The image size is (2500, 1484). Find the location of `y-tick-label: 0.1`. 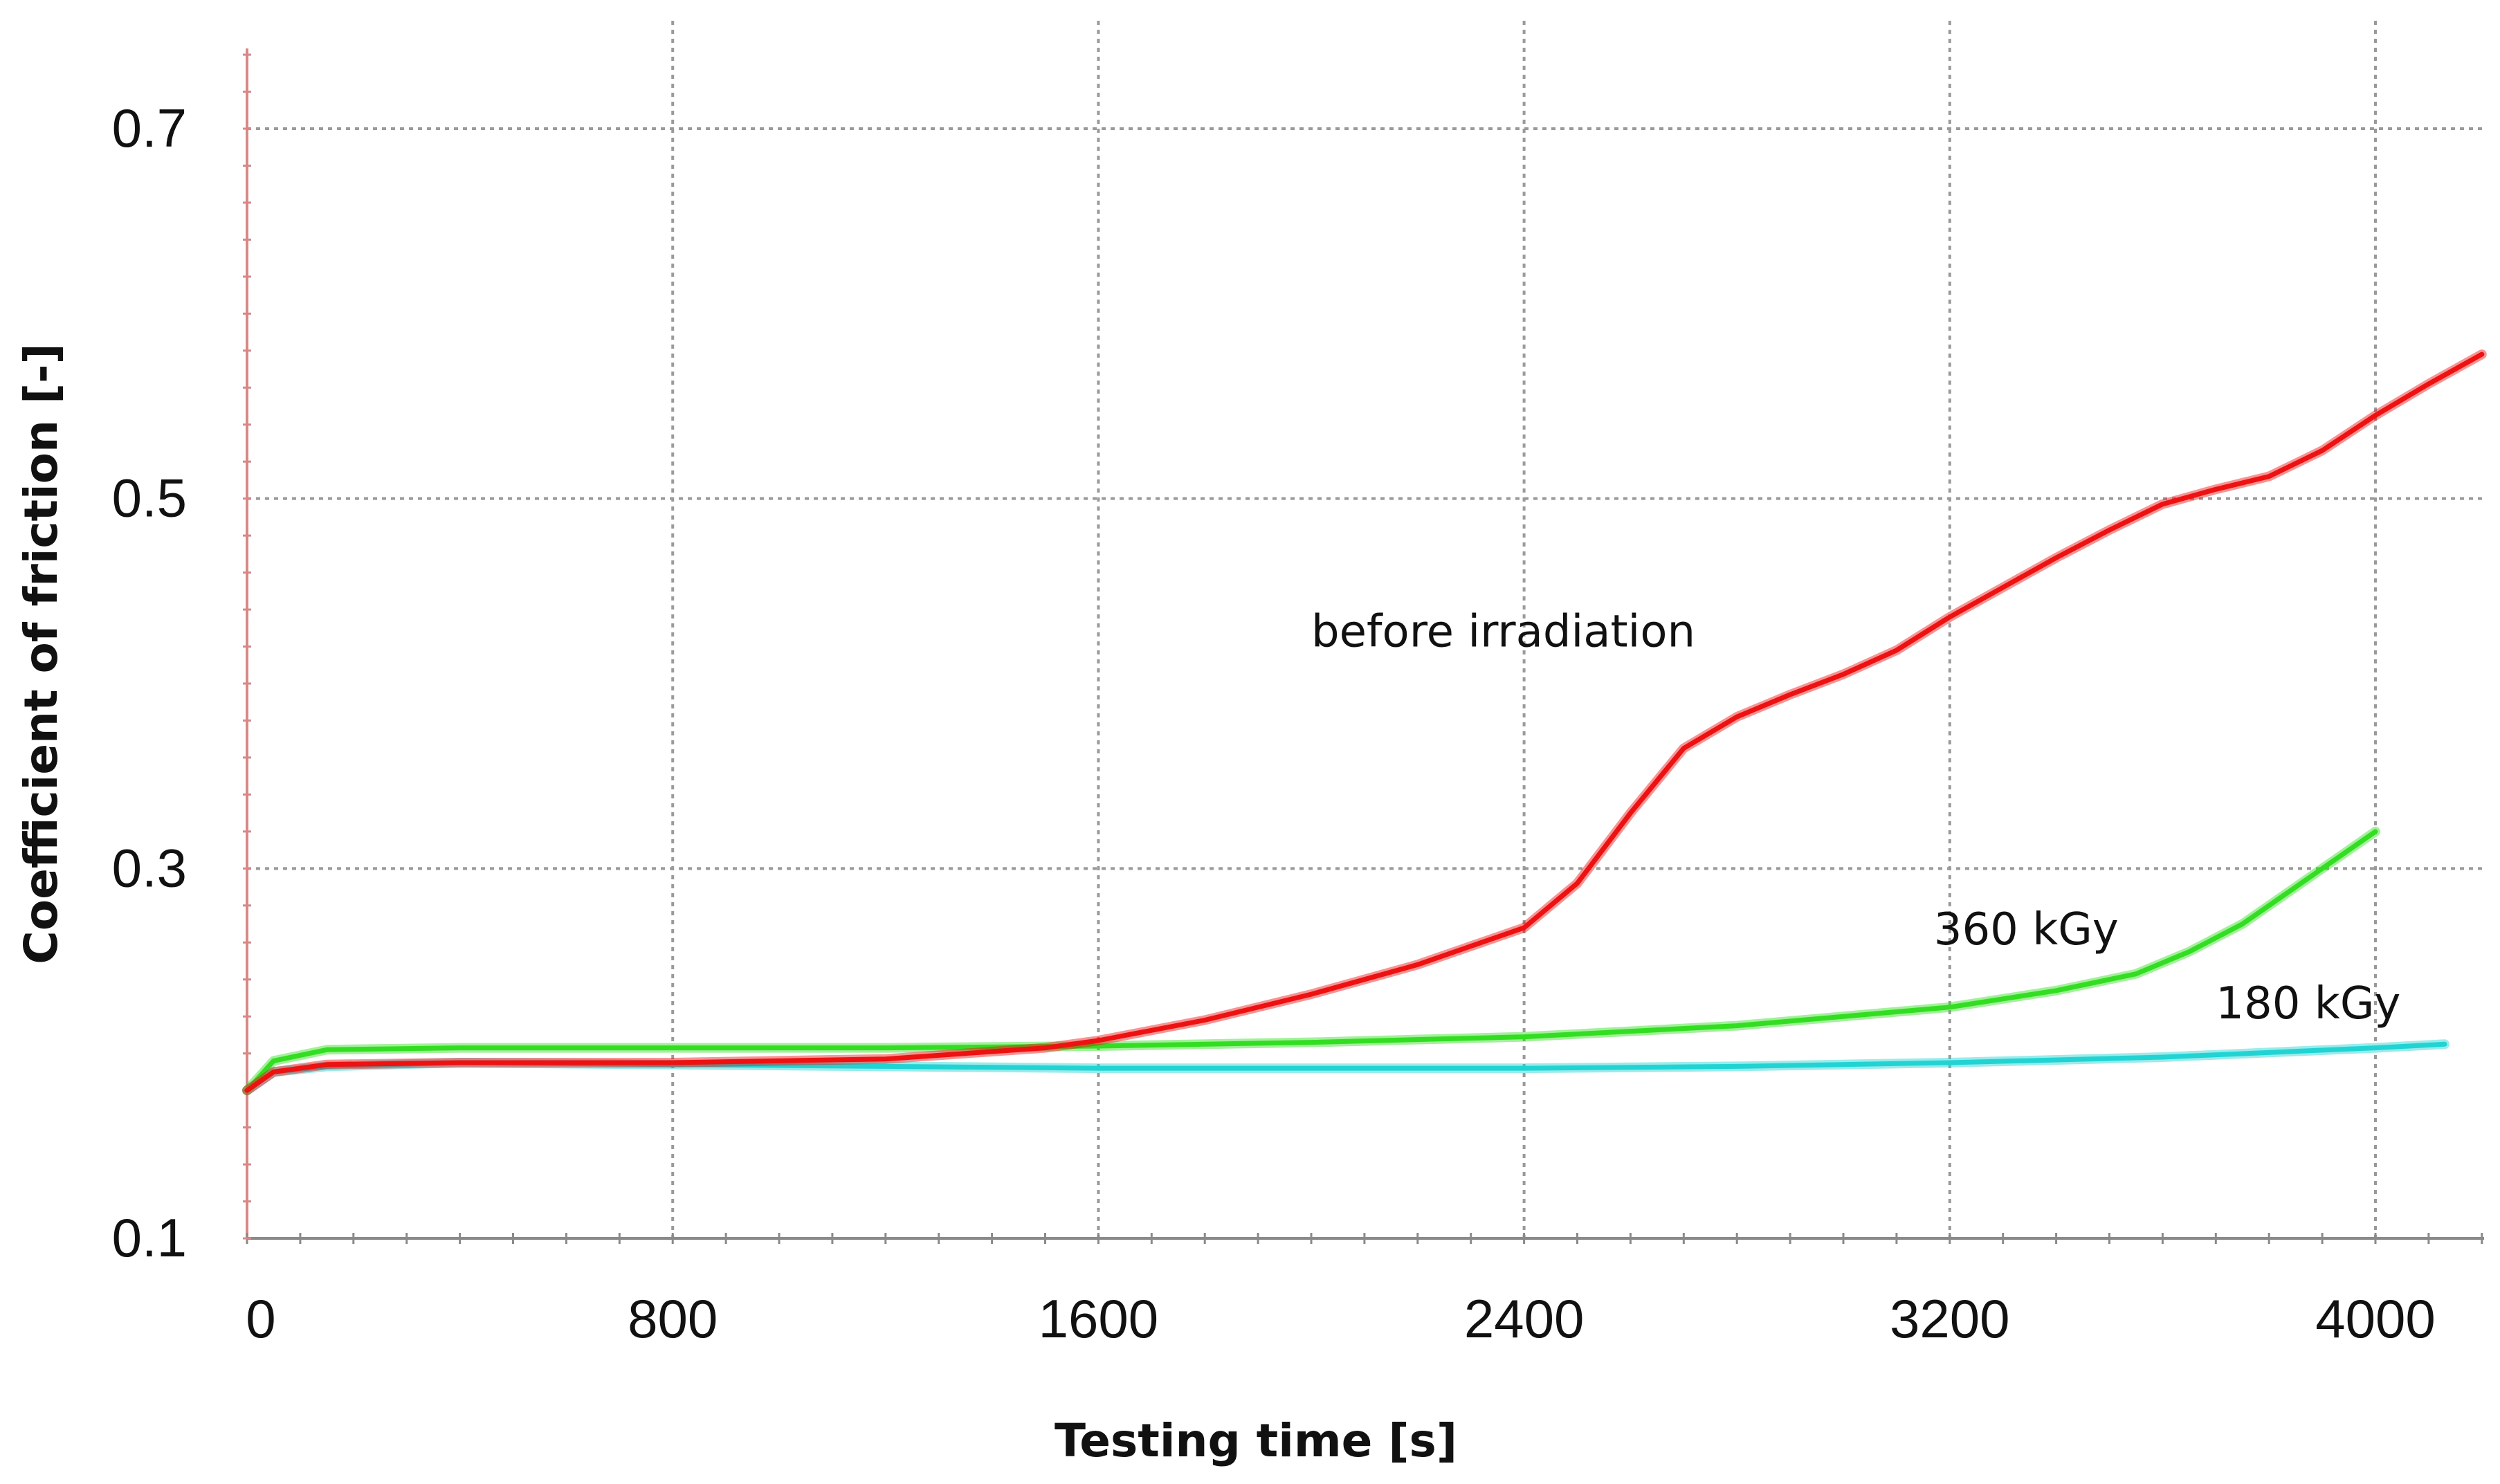

y-tick-label: 0.1 is located at coordinates (149, 1237).